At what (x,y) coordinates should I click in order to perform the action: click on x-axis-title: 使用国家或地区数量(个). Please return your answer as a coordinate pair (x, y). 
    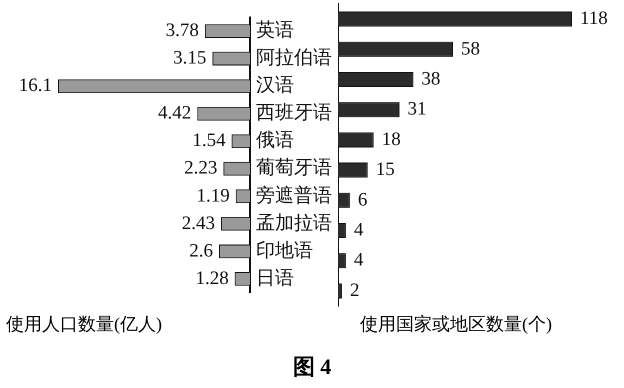
    Looking at the image, I should click on (456, 324).